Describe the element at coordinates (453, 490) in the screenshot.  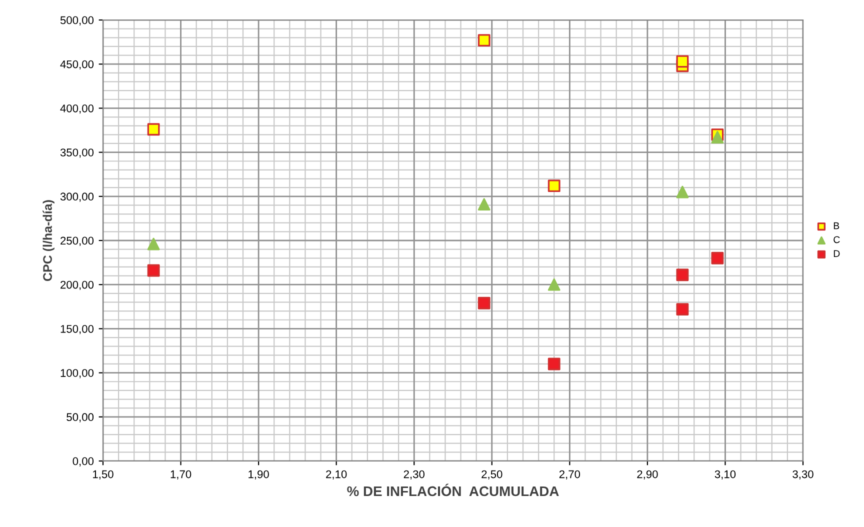
I see `x-axis-title: % DE INFLACIÓN ACUMULADA` at that location.